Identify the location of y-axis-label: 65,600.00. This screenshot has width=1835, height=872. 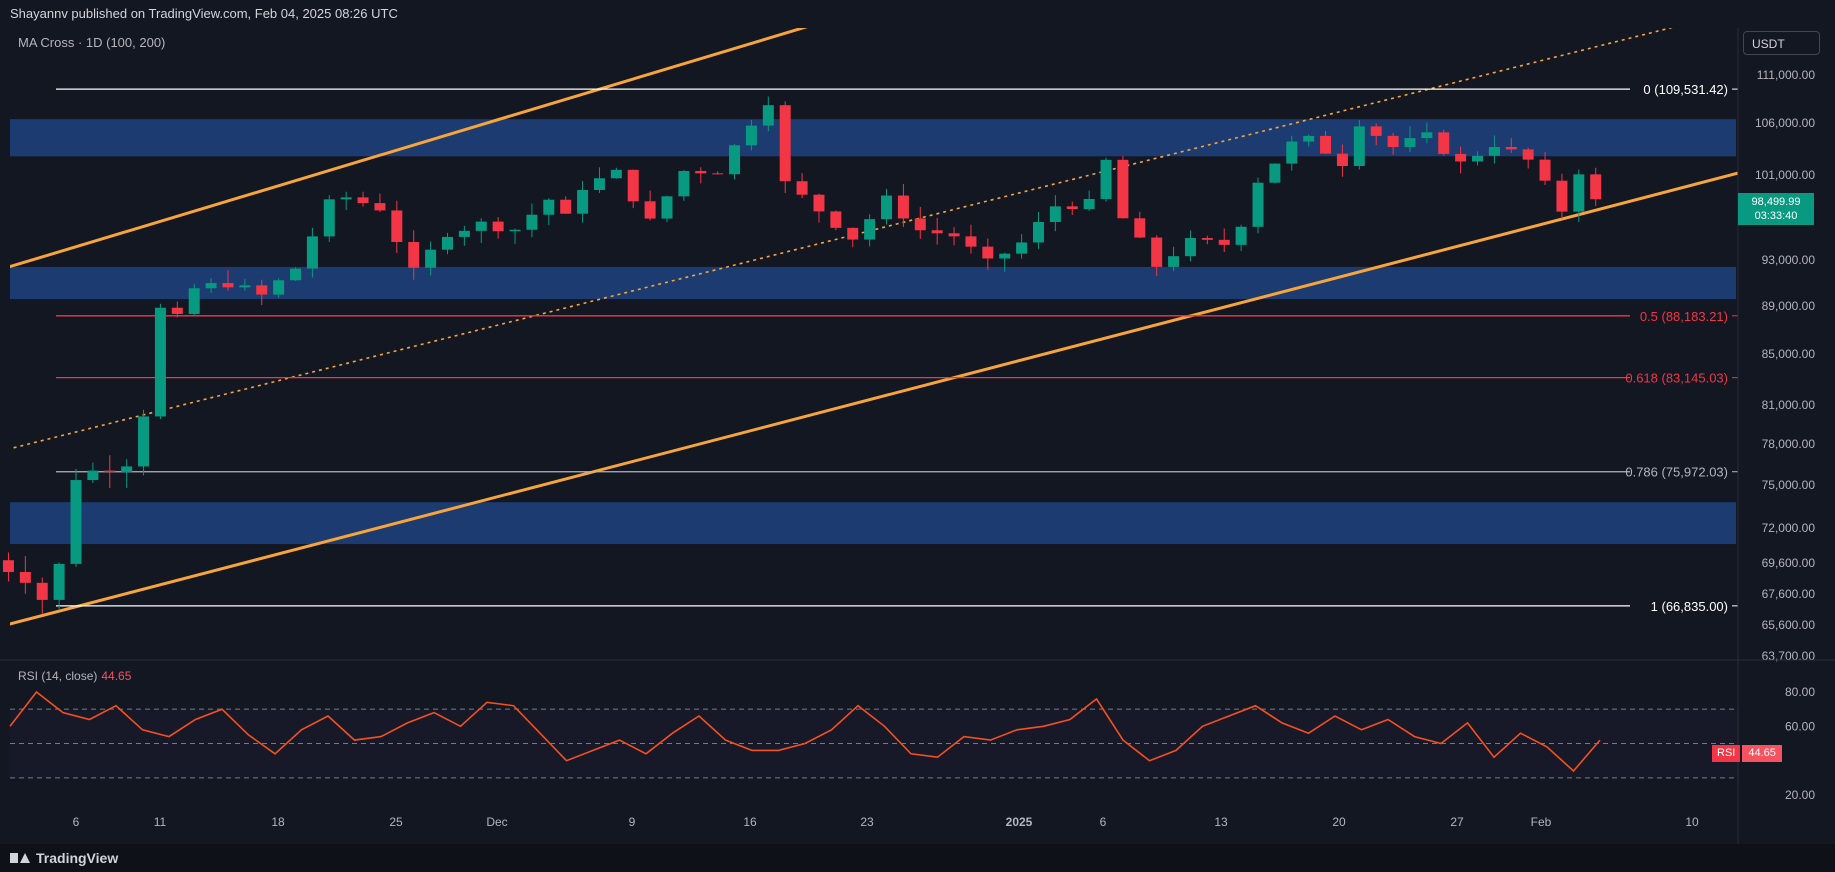
(1789, 625).